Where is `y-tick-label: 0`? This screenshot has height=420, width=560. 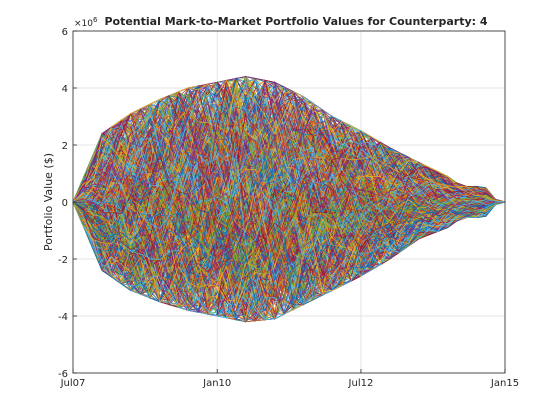
y-tick-label: 0 is located at coordinates (65, 203).